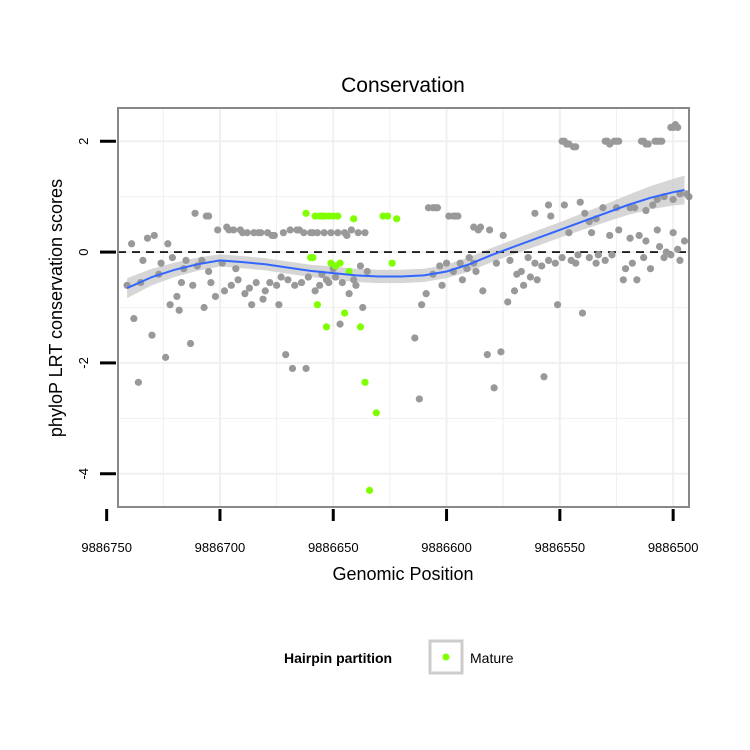 This screenshot has height=750, width=750. I want to click on legend-key-box, so click(446, 657).